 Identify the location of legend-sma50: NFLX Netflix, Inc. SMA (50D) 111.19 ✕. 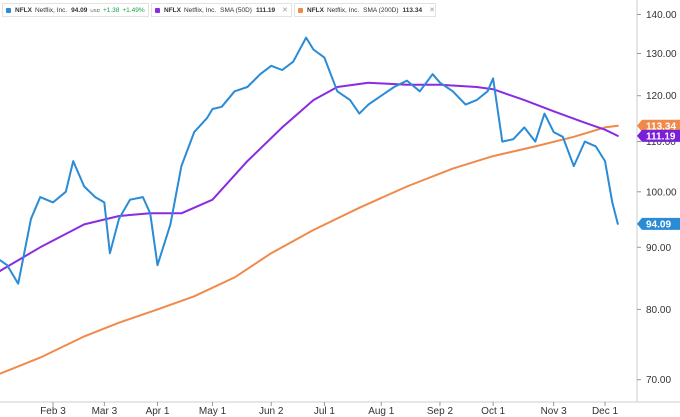
(221, 10).